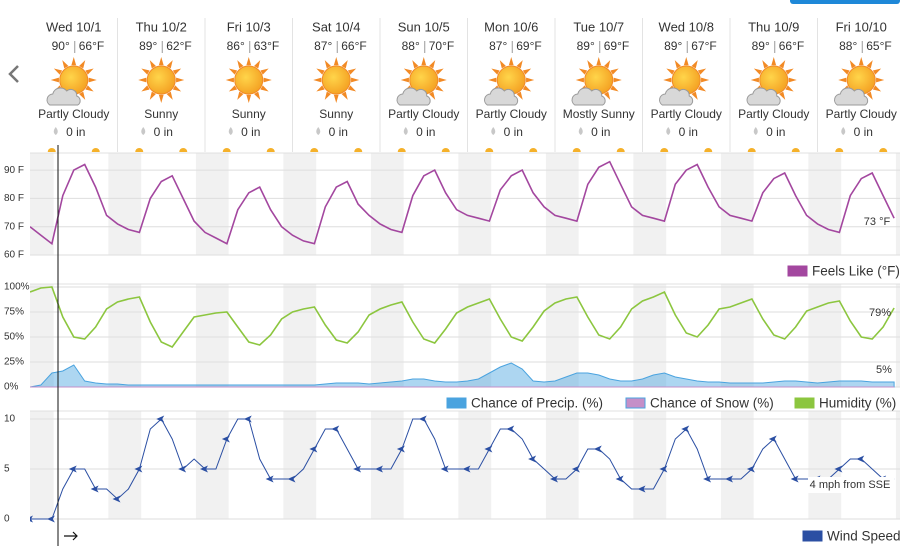 Image resolution: width=900 pixels, height=551 pixels. I want to click on legend-label: Chance of Snow (%), so click(712, 403).